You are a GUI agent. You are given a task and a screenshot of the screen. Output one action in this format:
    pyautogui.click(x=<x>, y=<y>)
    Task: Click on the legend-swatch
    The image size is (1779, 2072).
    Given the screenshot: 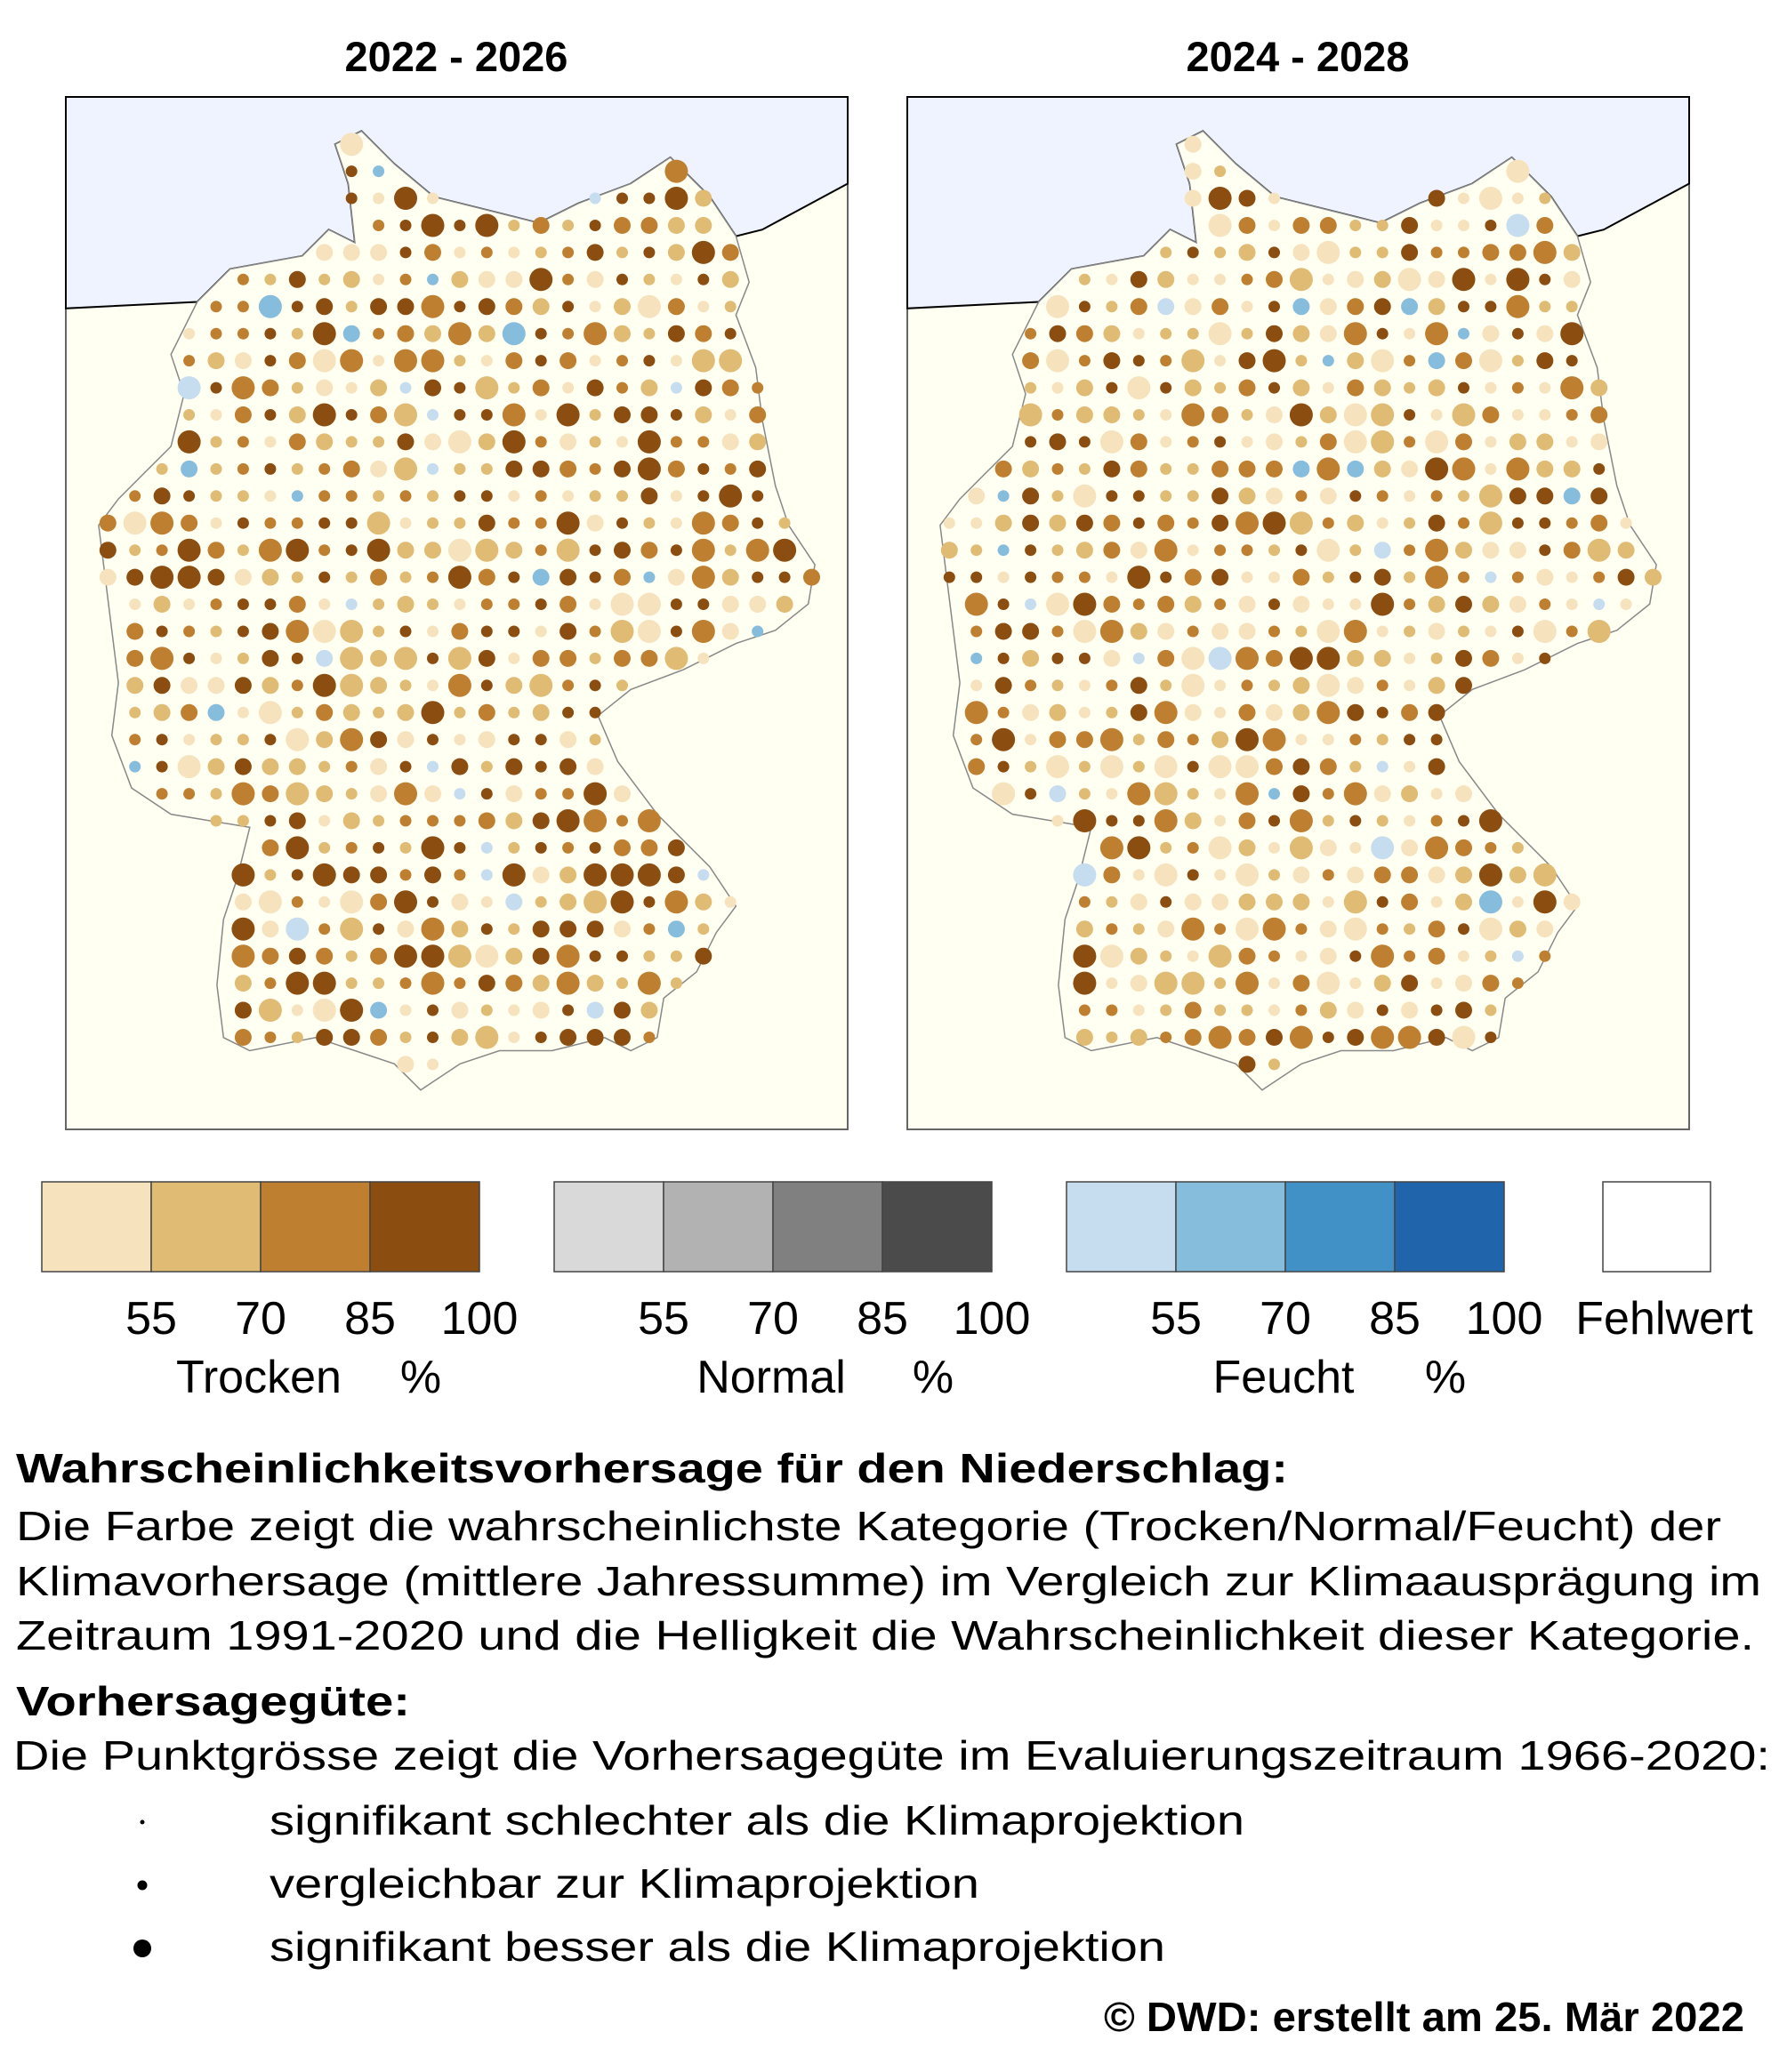 What is the action you would take?
    pyautogui.click(x=1656, y=1227)
    